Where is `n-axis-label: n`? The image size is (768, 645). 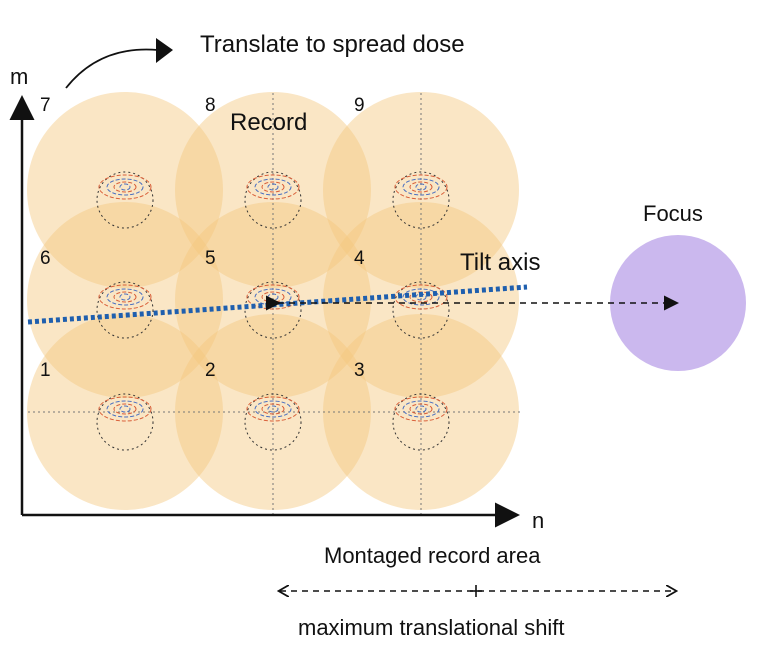 n-axis-label: n is located at coordinates (538, 520).